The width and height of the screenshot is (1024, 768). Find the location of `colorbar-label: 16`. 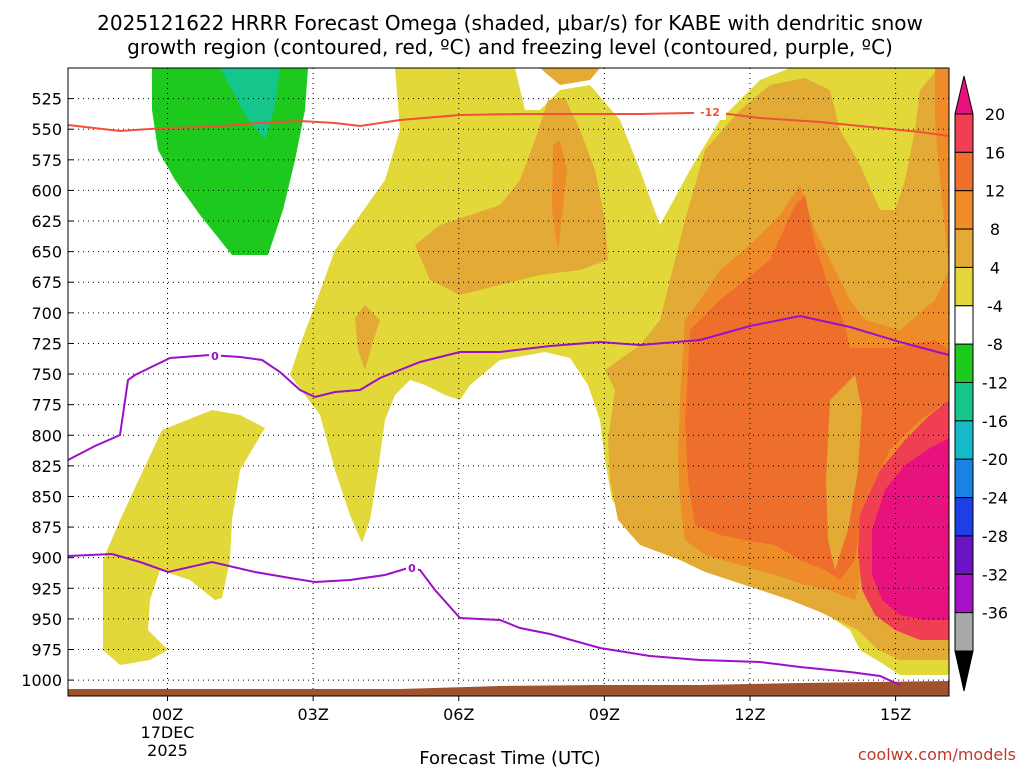

colorbar-label: 16 is located at coordinates (995, 152).